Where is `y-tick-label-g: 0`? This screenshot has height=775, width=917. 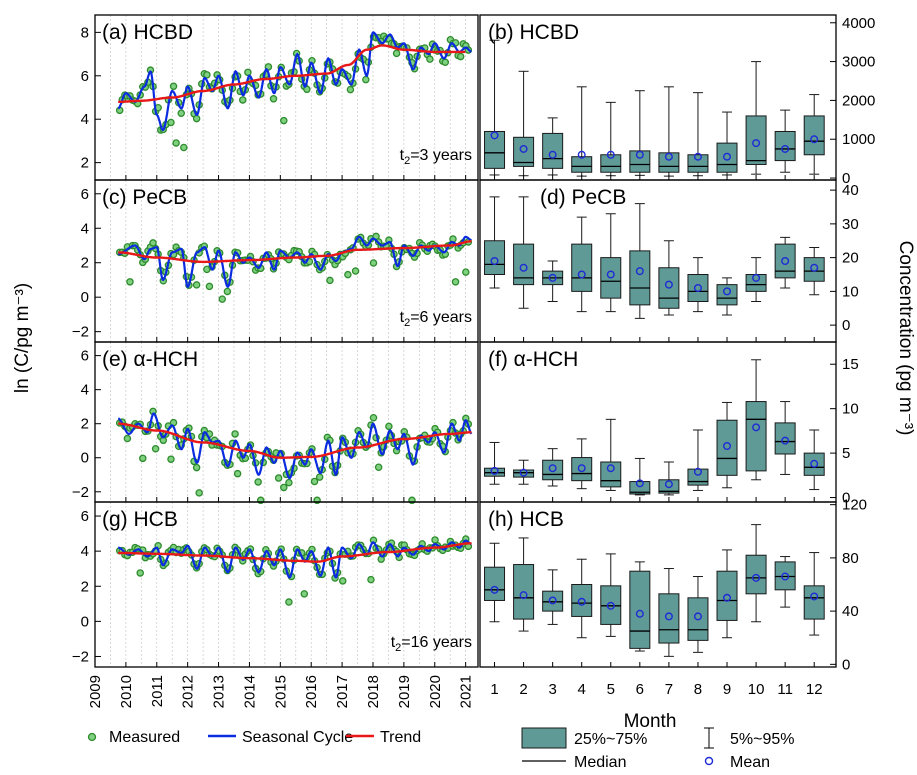 y-tick-label-g: 0 is located at coordinates (85, 621).